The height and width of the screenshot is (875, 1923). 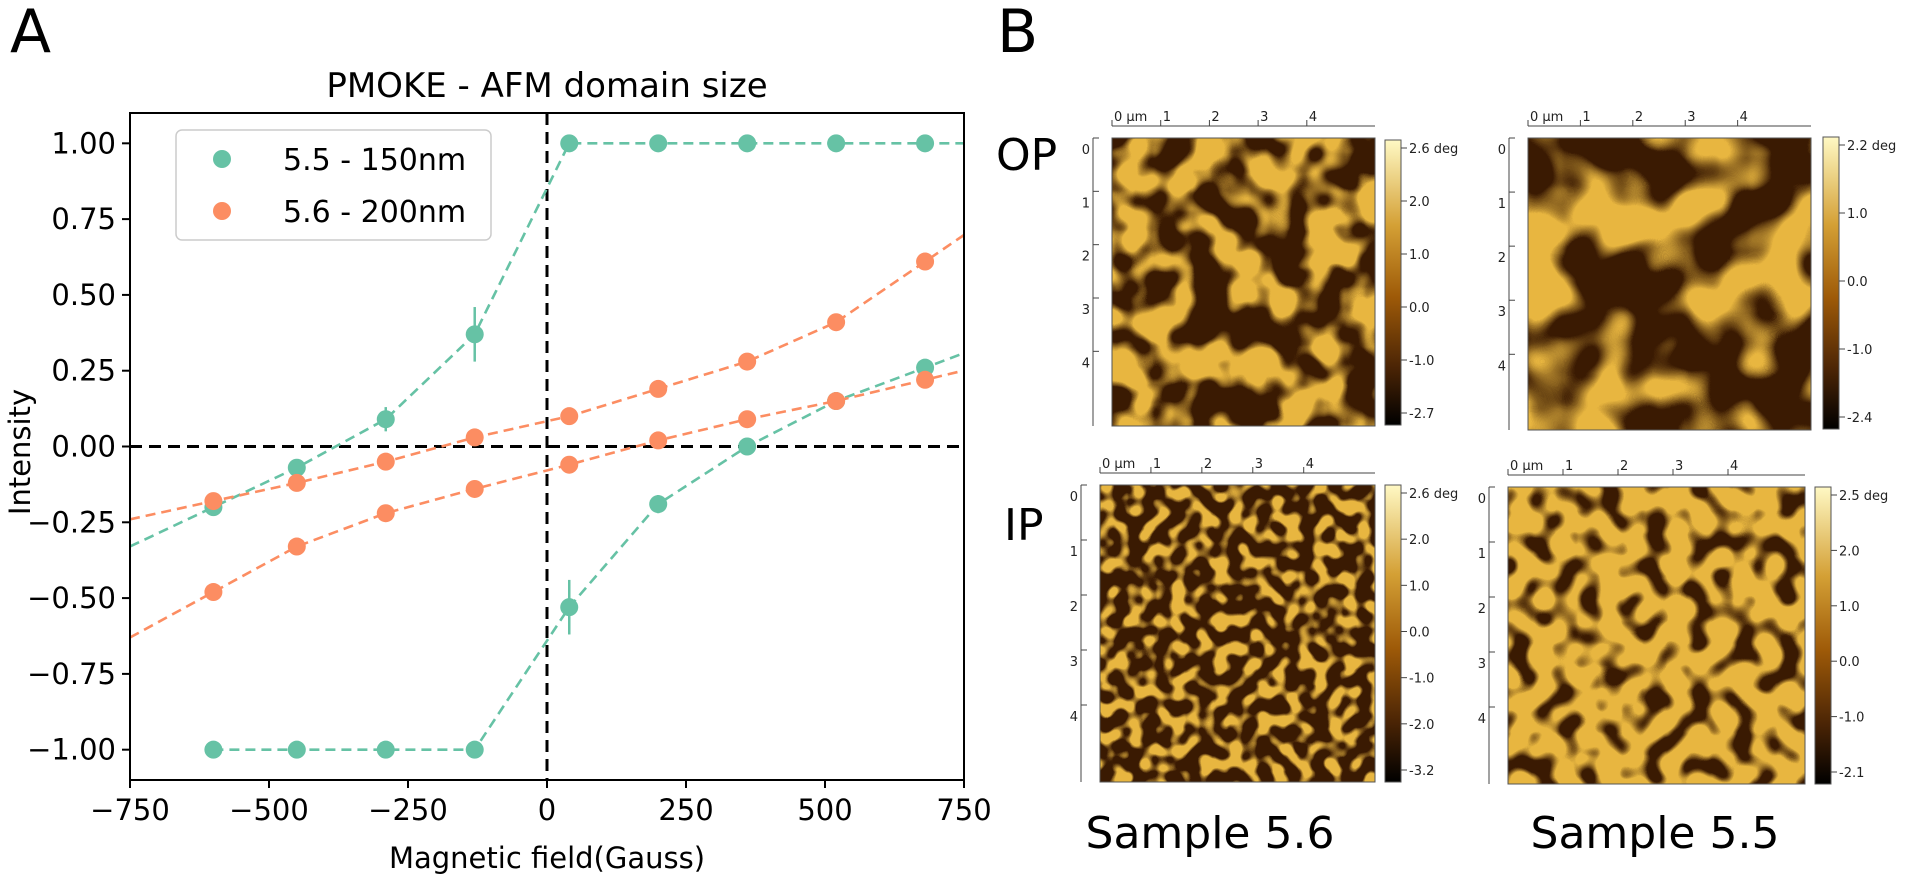 What do you see at coordinates (963, 810) in the screenshot?
I see `x-tick-label: 750` at bounding box center [963, 810].